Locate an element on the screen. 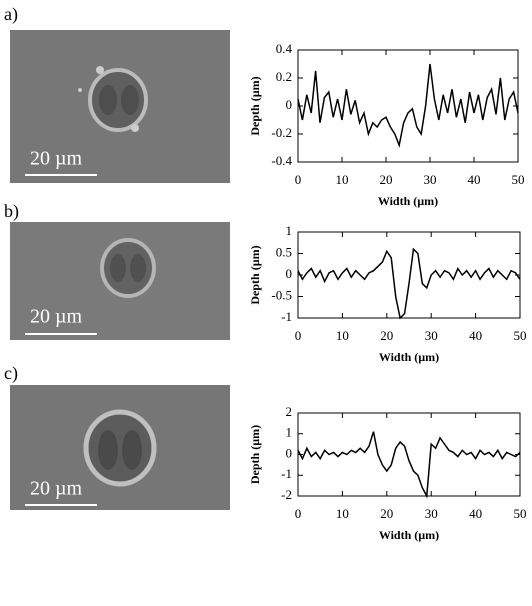 The height and width of the screenshot is (606, 532). panel-label: c) is located at coordinates (11, 373).